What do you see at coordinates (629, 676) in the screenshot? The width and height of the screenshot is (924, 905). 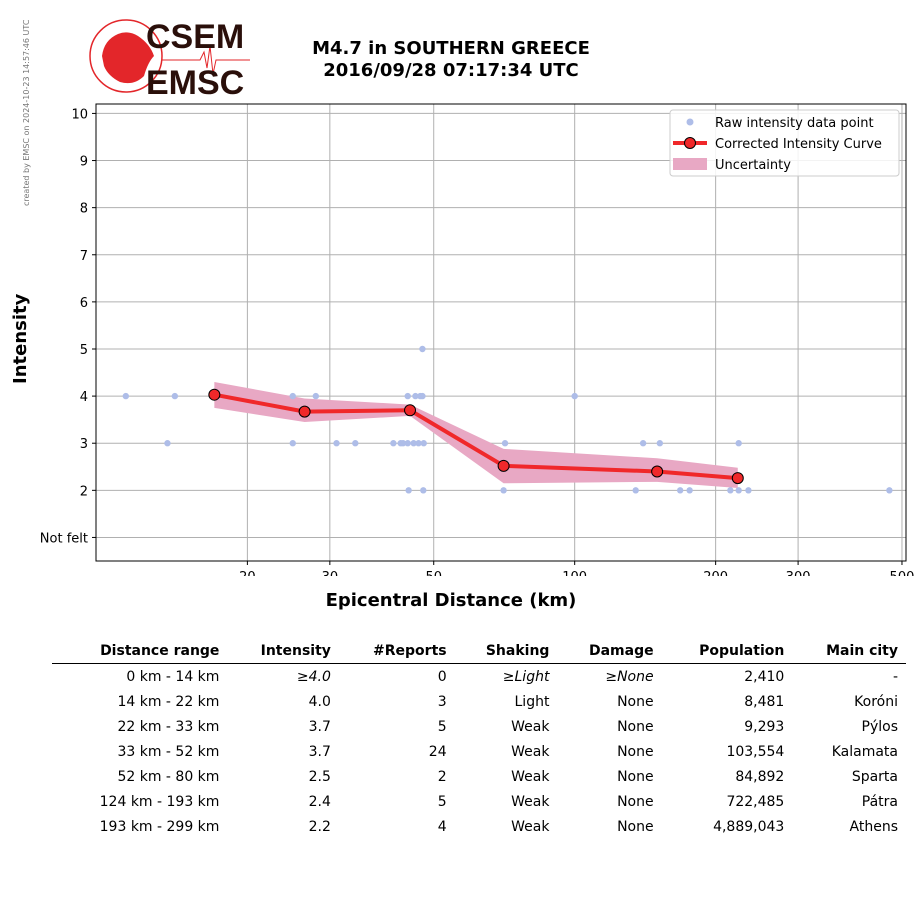 I see `cell-damage: ≥None` at bounding box center [629, 676].